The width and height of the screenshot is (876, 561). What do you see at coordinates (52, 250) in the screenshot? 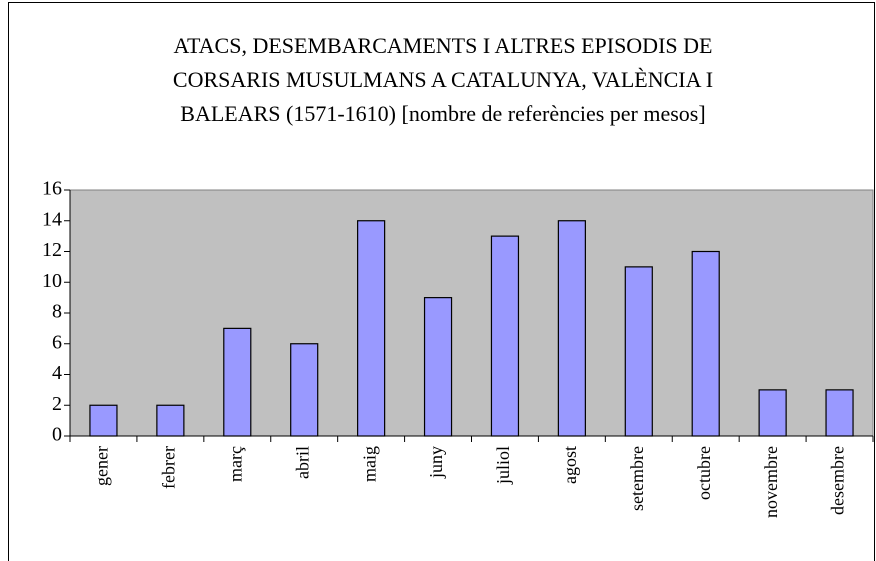
I see `y-tick-label: 12` at bounding box center [52, 250].